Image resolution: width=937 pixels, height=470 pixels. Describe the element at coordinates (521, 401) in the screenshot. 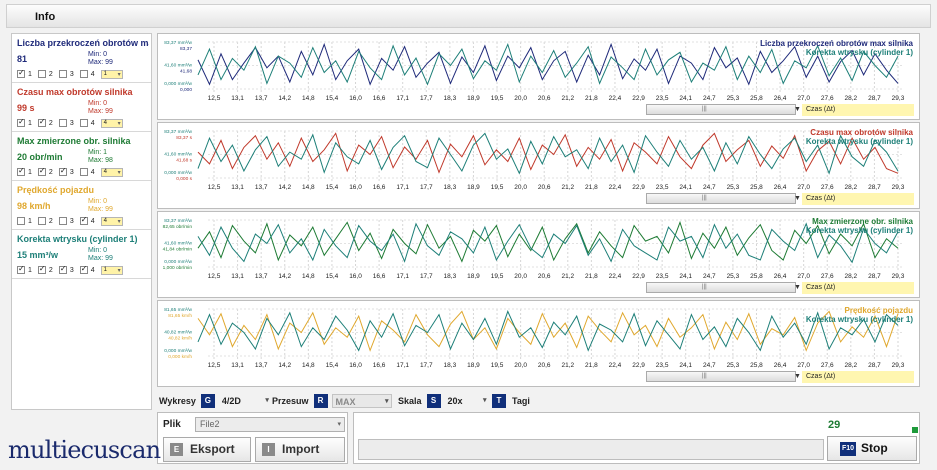

I see `tagi-label: Tagi` at that location.